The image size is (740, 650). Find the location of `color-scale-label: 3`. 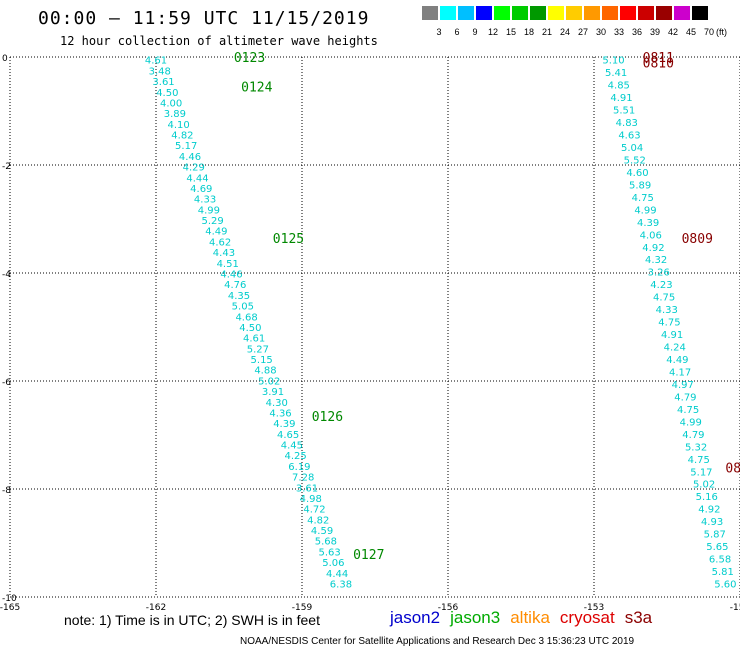

color-scale-label: 3 is located at coordinates (439, 32).